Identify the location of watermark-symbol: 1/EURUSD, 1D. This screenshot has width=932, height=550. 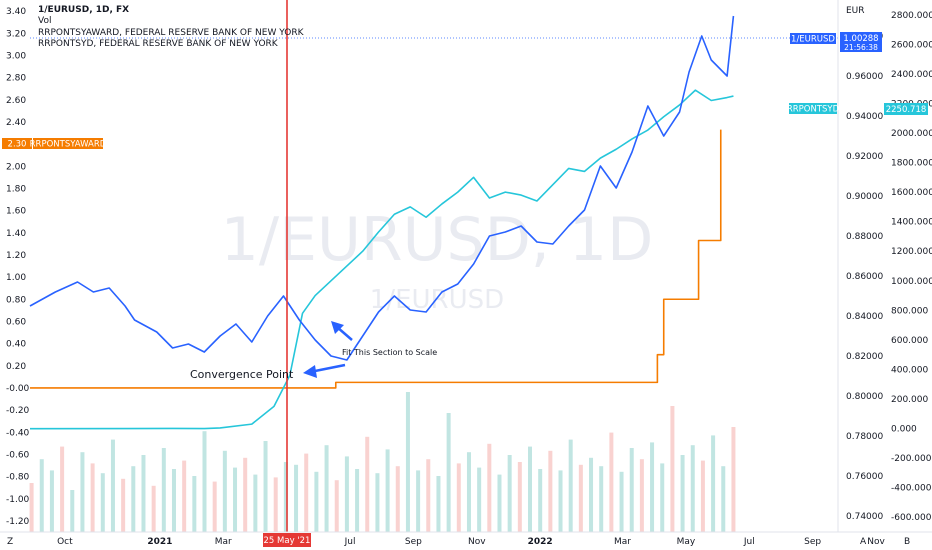
(437, 240).